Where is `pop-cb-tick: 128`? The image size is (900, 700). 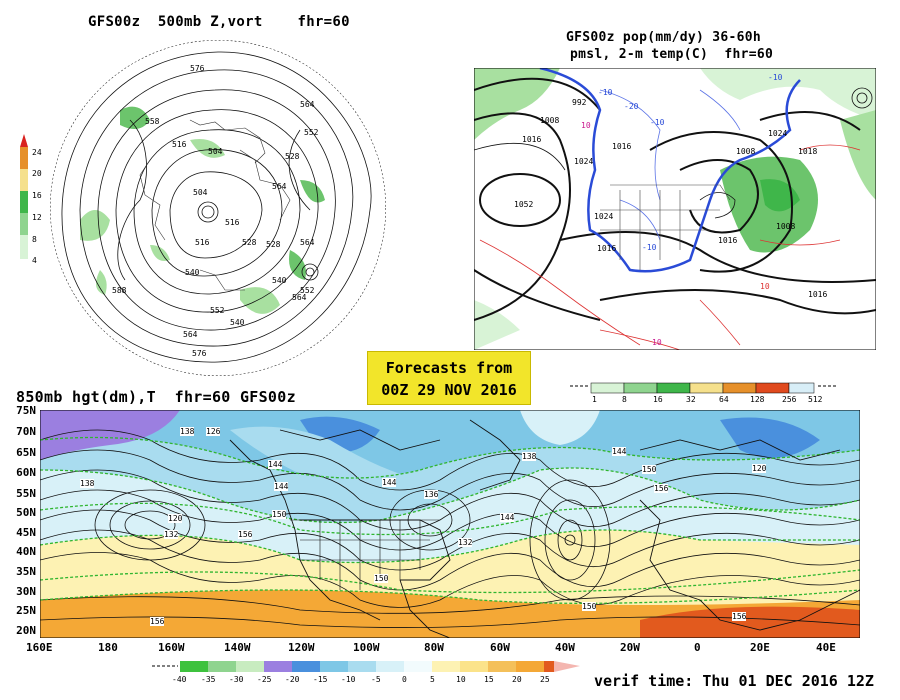 pop-cb-tick: 128 is located at coordinates (757, 399).